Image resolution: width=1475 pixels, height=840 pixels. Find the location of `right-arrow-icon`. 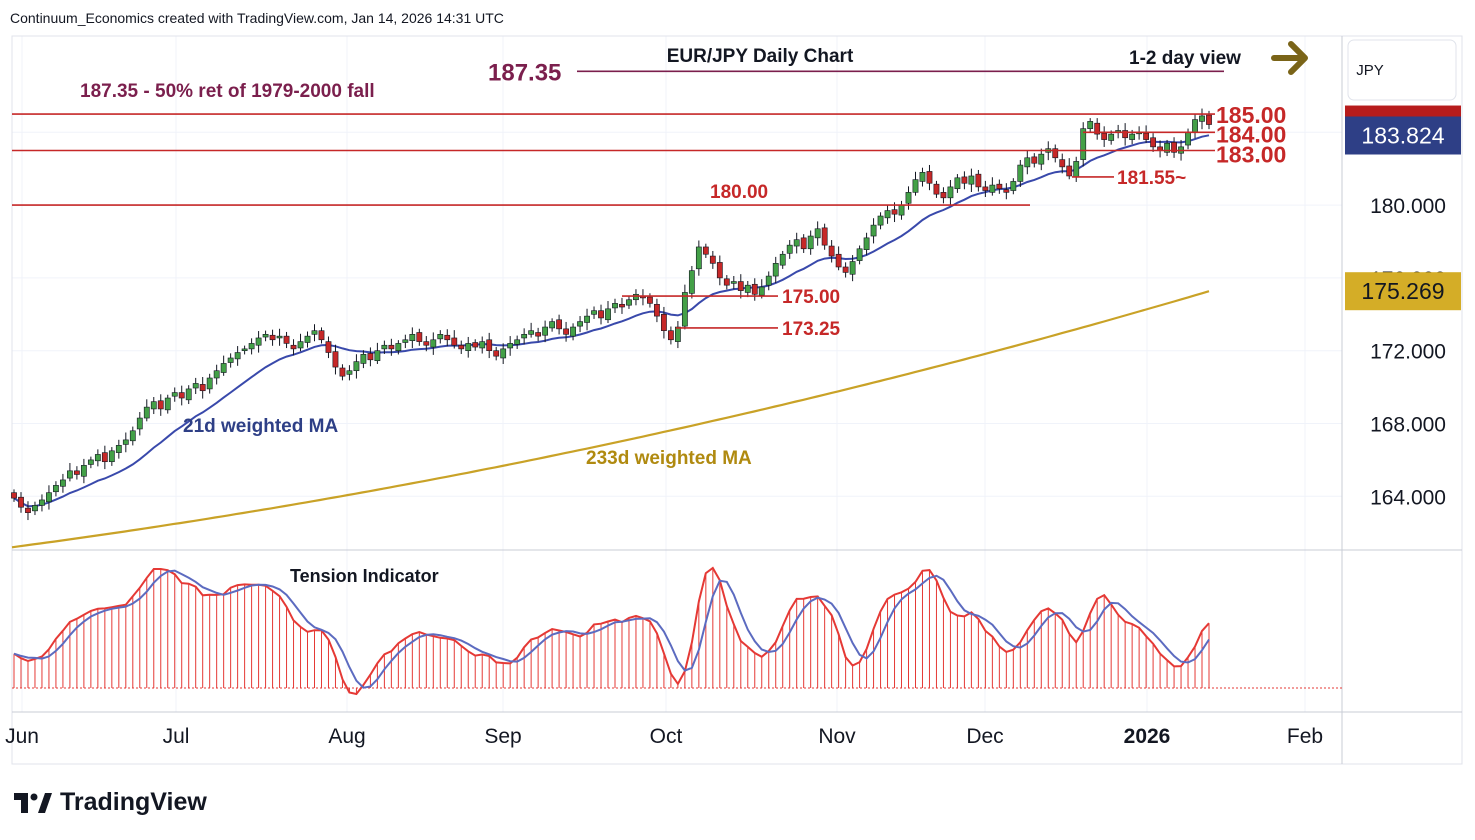

right-arrow-icon is located at coordinates (1289, 58).